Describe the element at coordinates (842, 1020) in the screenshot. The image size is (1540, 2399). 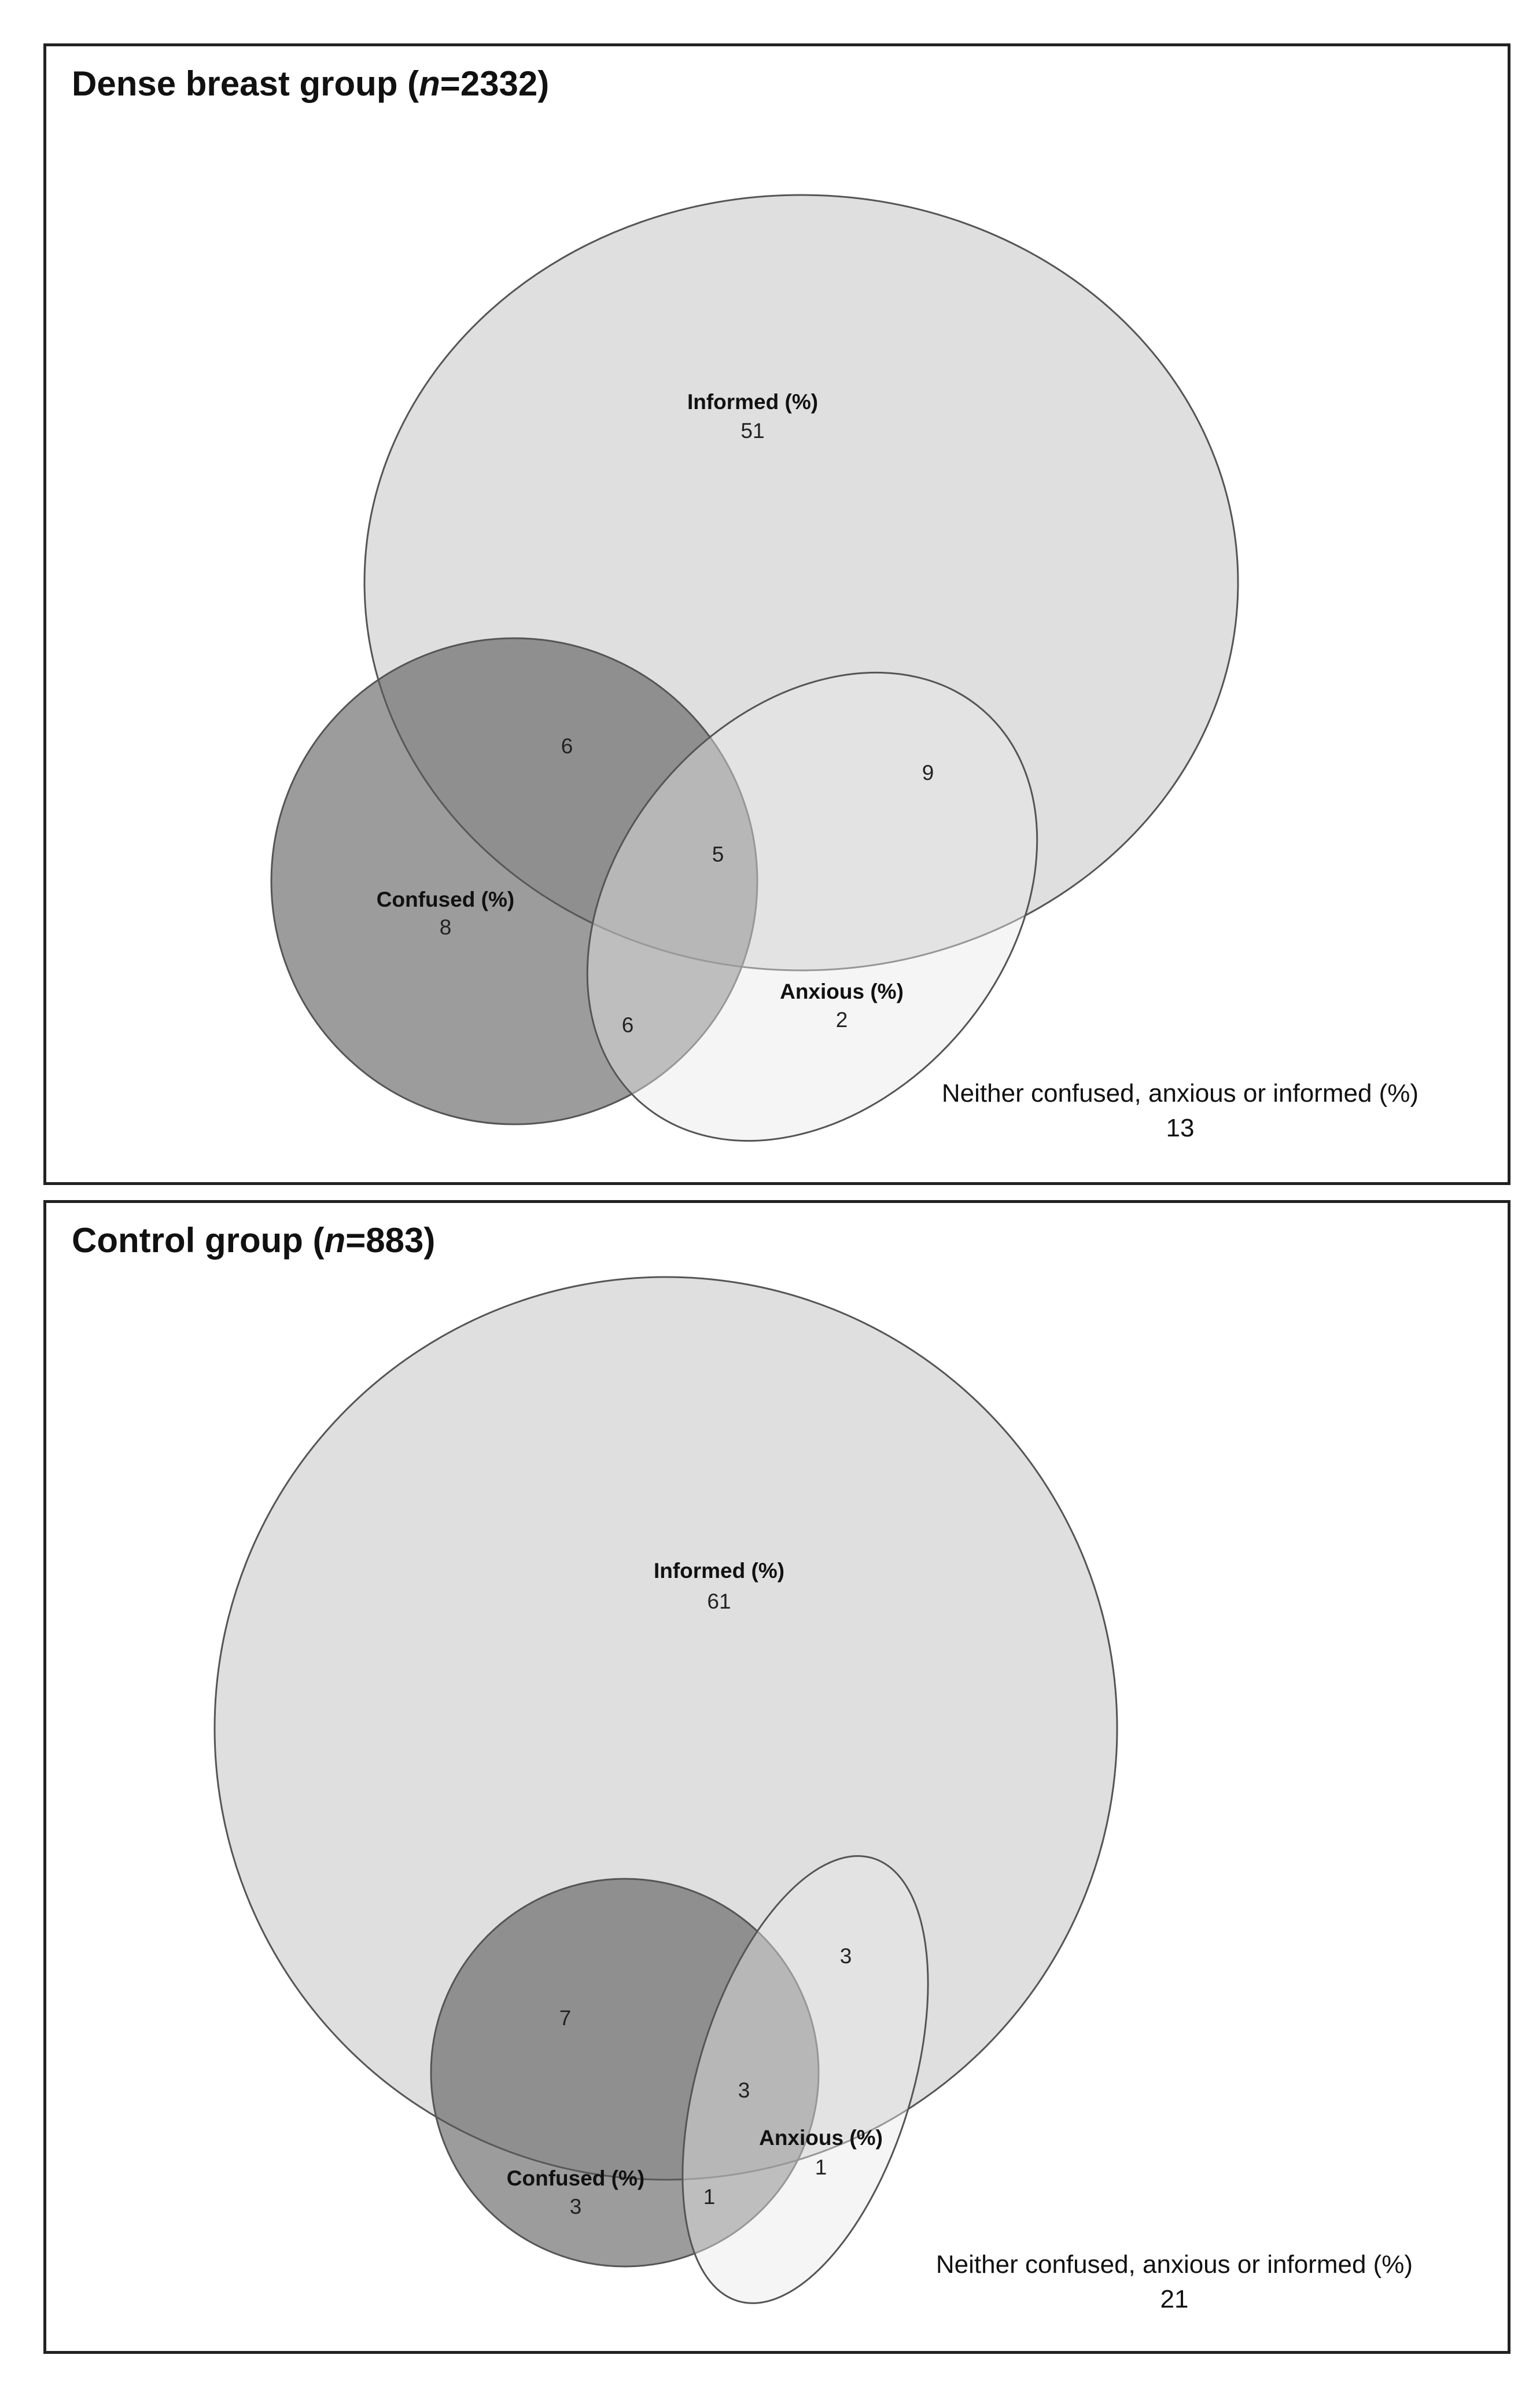
I see `anxious-only-value: 2` at that location.